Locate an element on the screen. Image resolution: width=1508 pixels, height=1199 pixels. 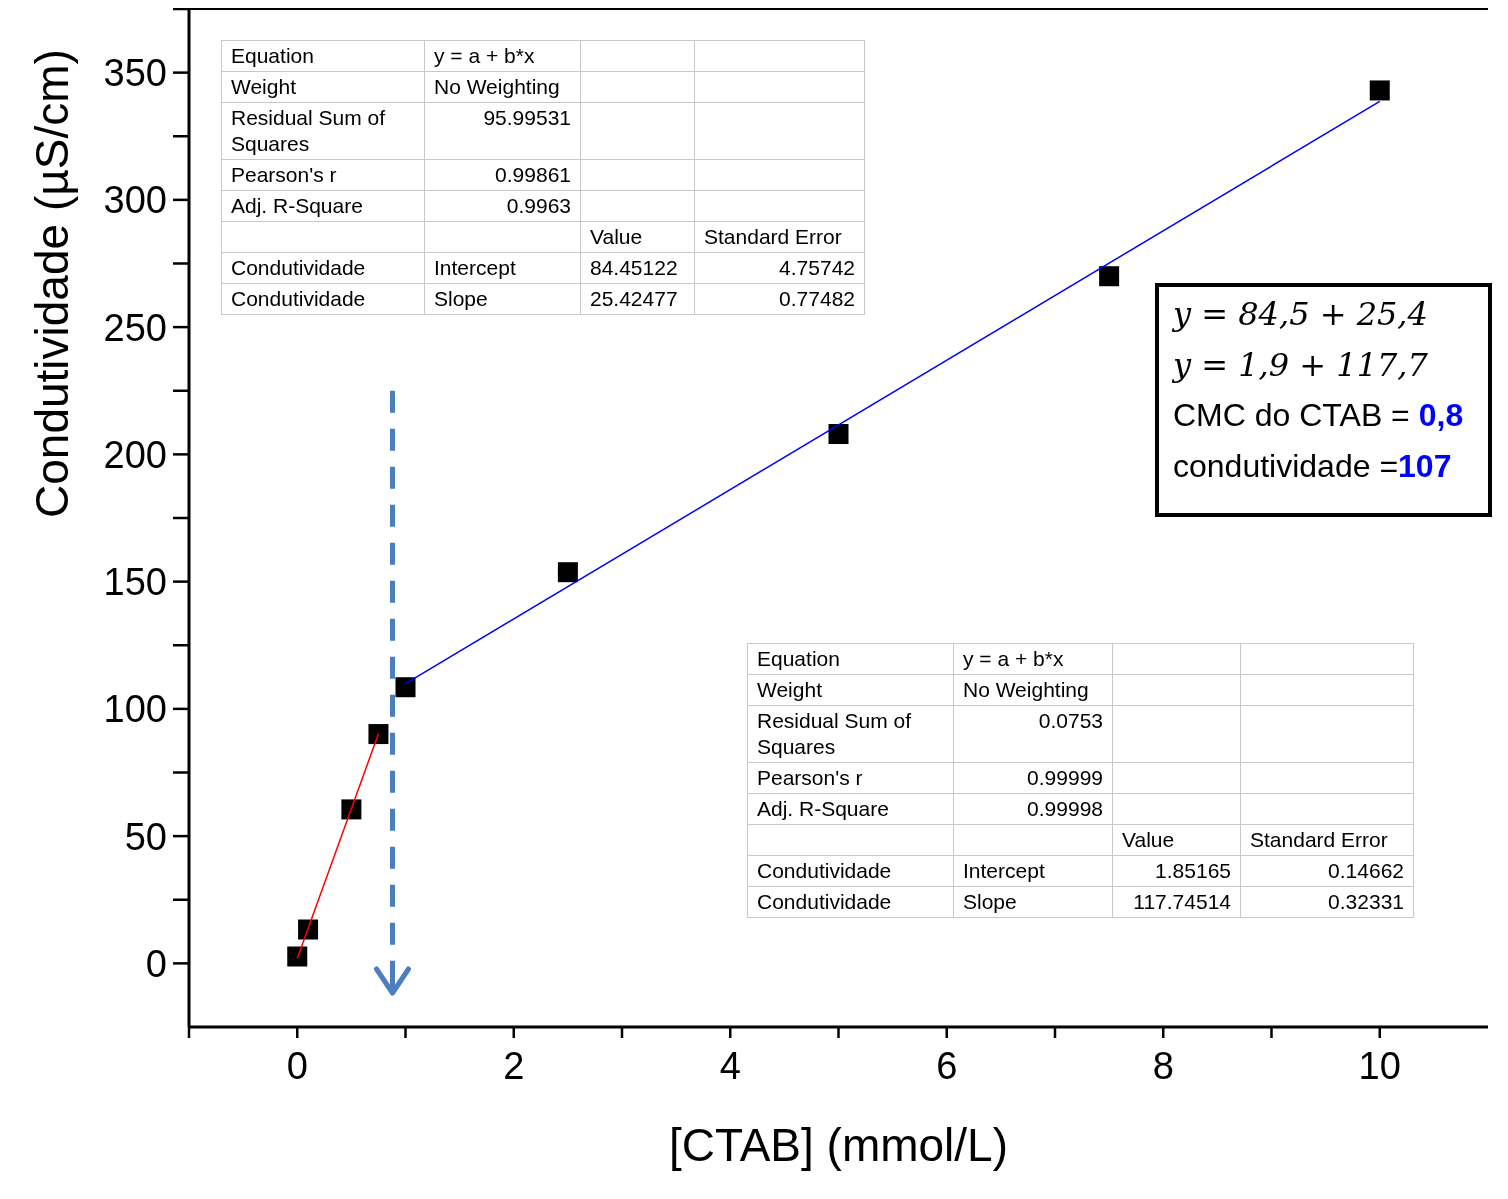
annotation: 4.75742 is located at coordinates (779, 268).